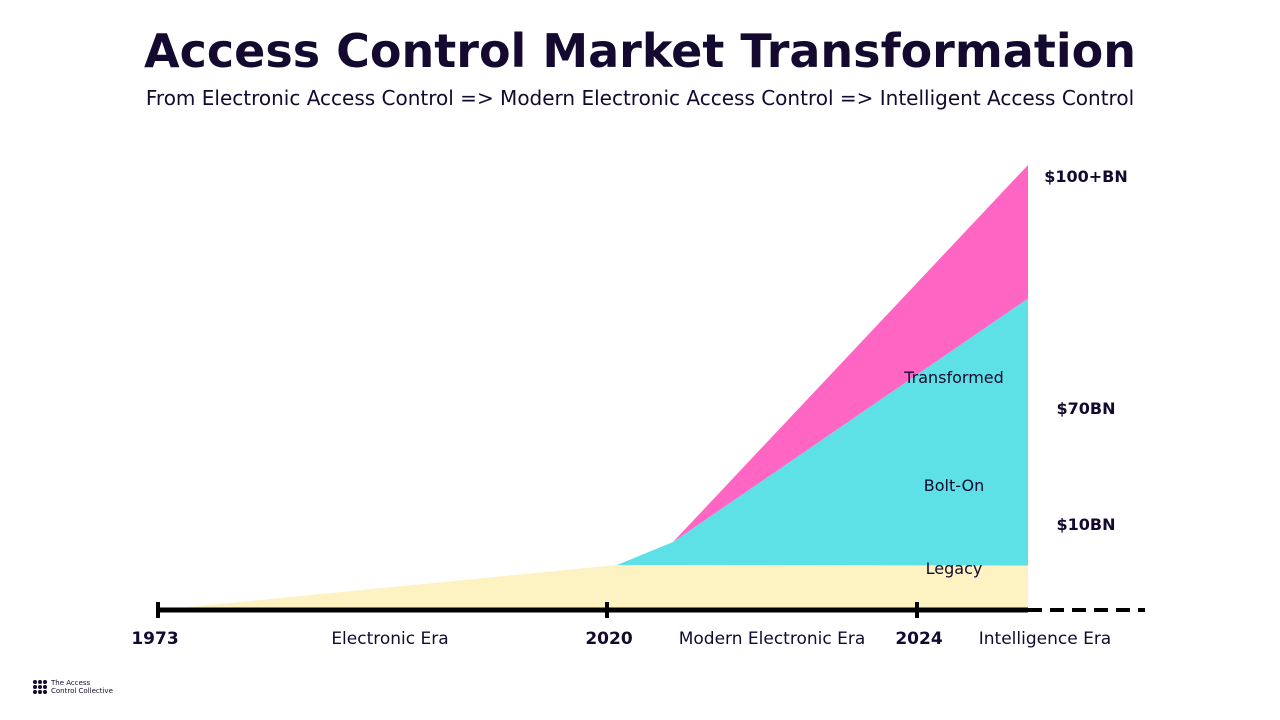 The image size is (1280, 720). I want to click on area-bolt-on, so click(822, 432).